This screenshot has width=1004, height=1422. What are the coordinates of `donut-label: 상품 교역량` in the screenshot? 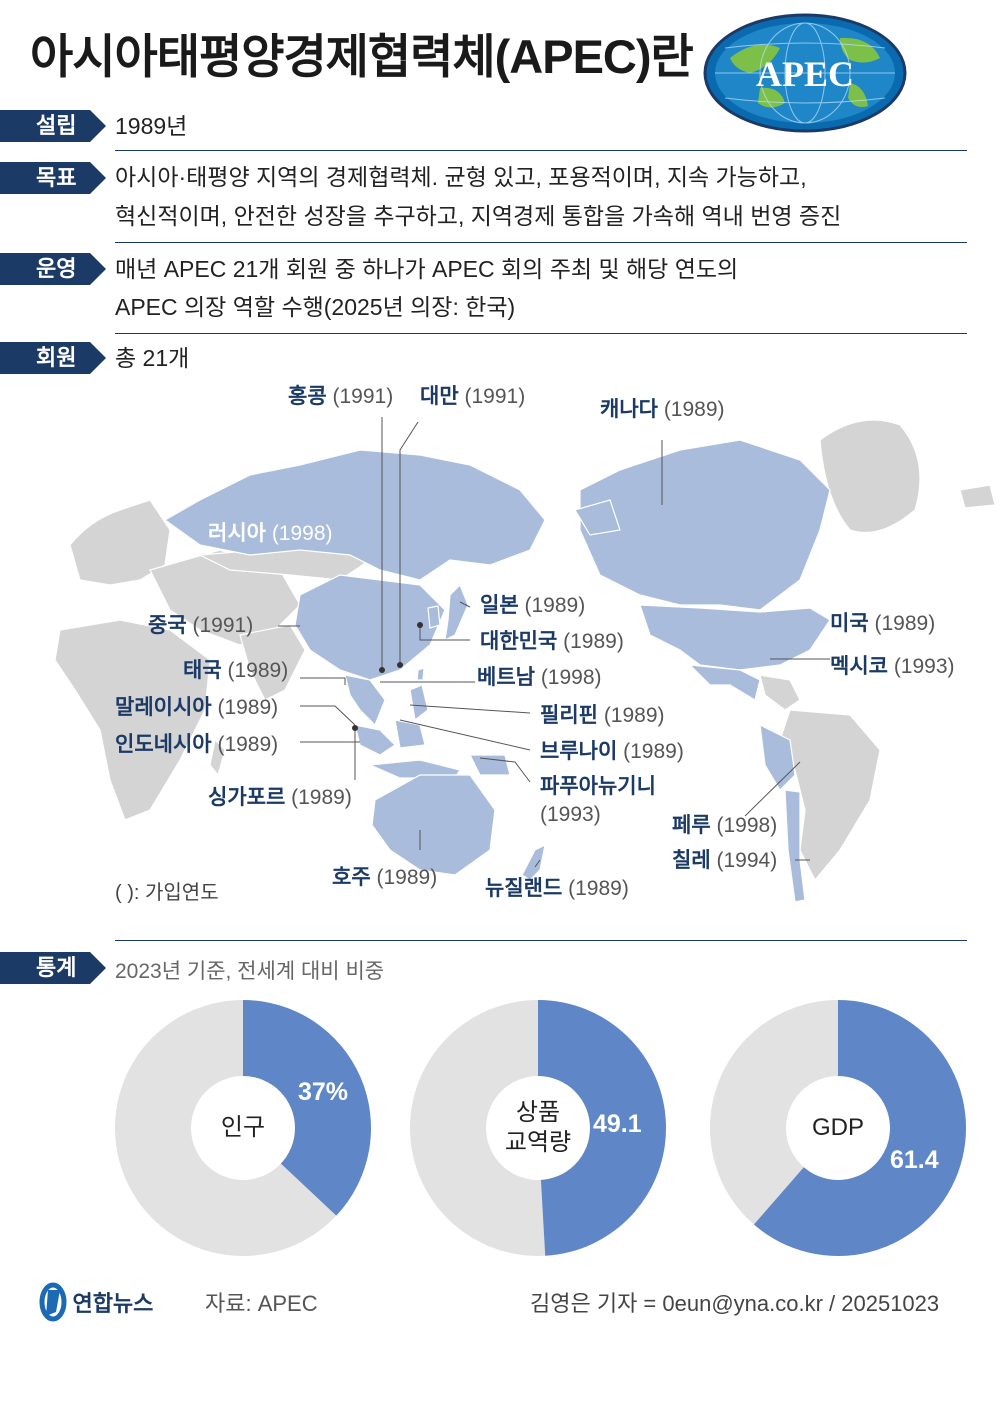 It's located at (538, 1128).